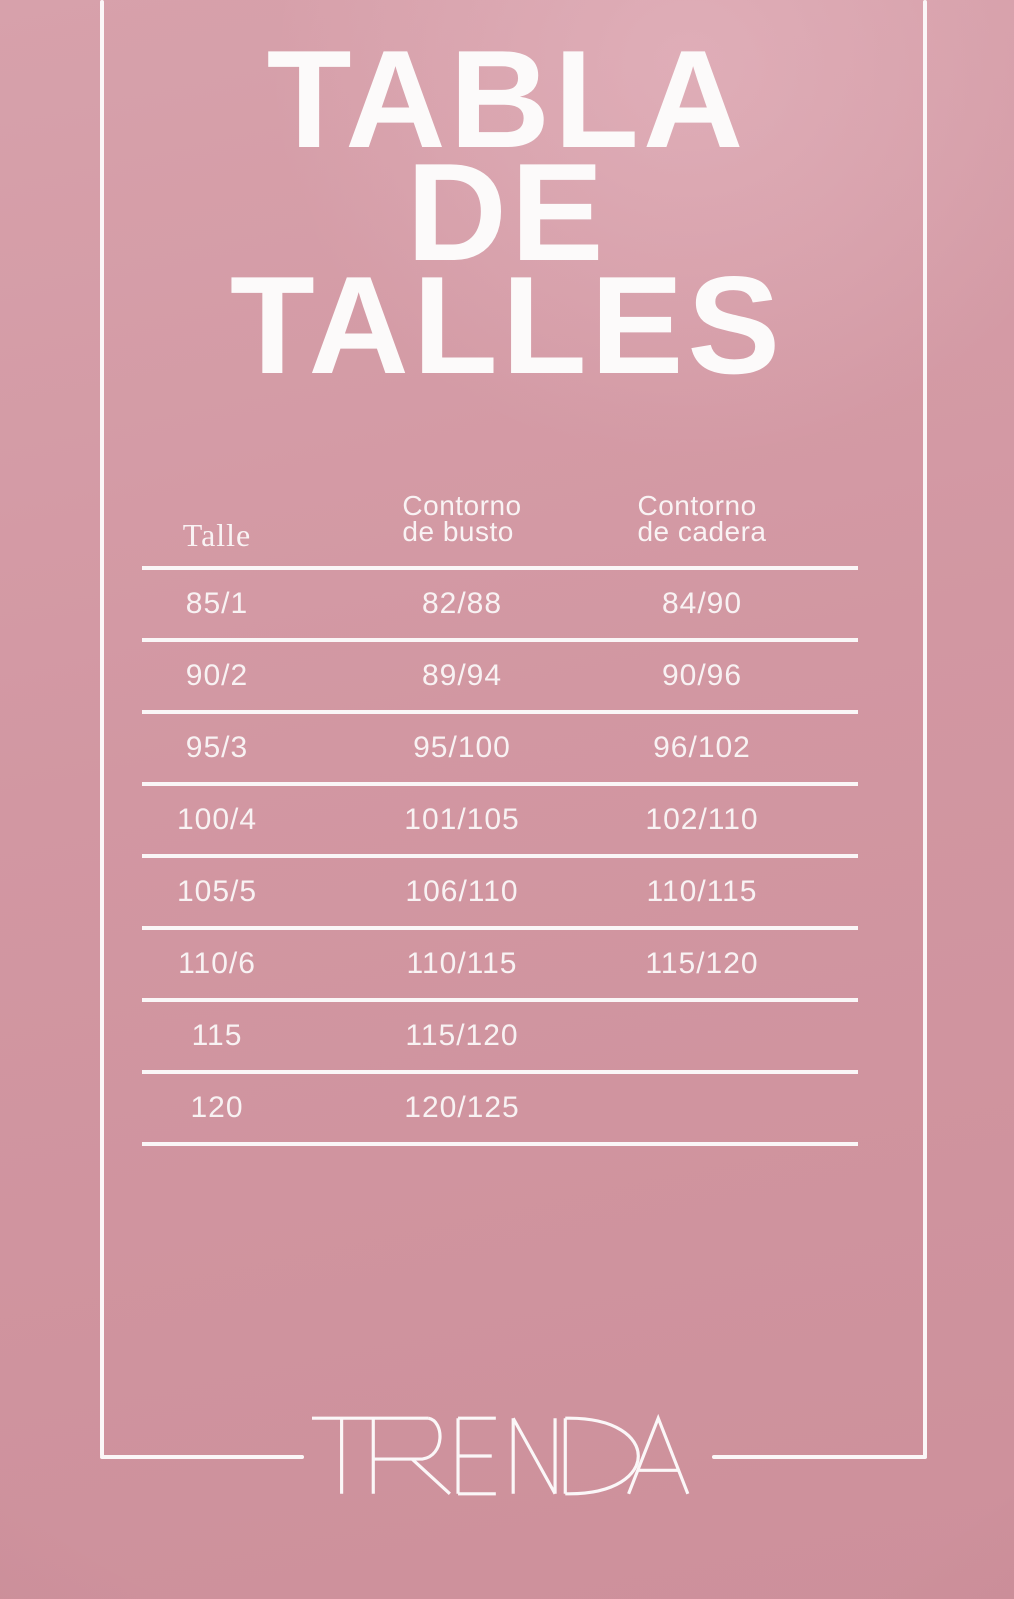 This screenshot has width=1014, height=1599. Describe the element at coordinates (702, 747) in the screenshot. I see `cell-cadera: 96/102` at that location.